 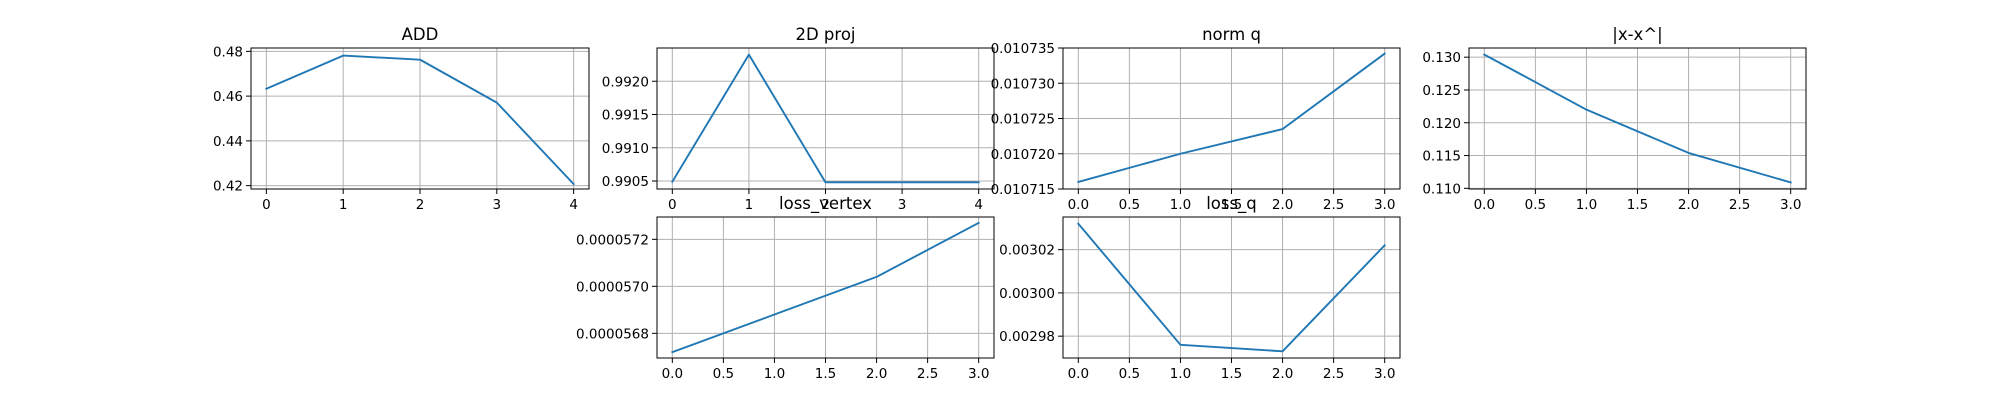 What do you see at coordinates (1637, 34) in the screenshot?
I see `chart-title: |x-x^|` at bounding box center [1637, 34].